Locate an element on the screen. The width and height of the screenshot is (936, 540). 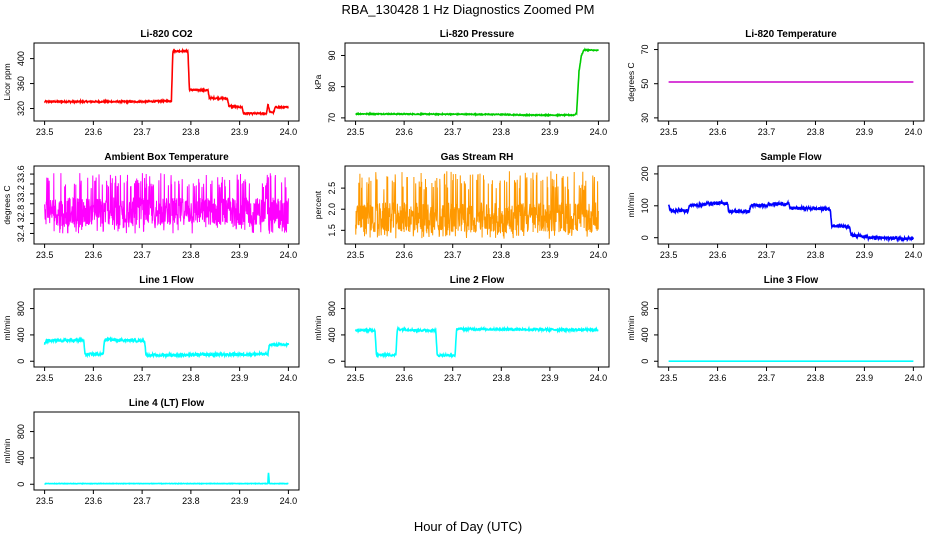
y-tick-label: 200 is located at coordinates (645, 173).